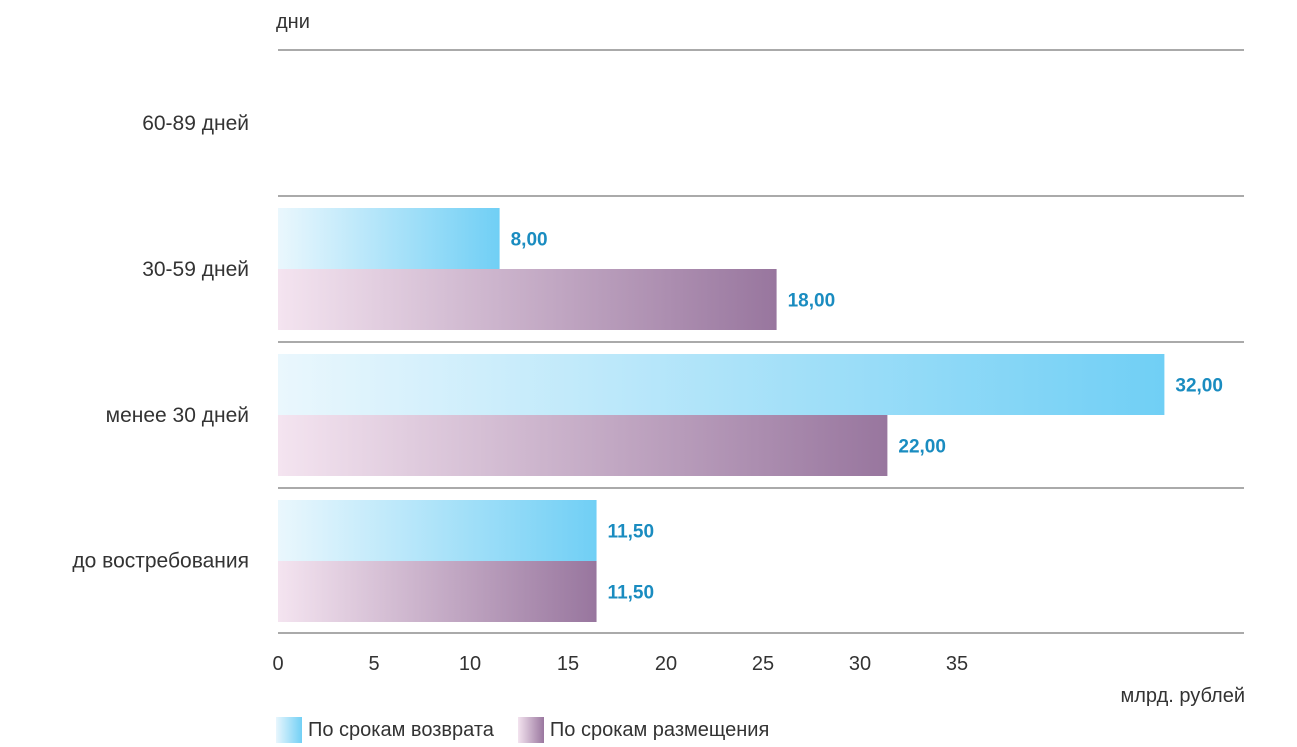 The image size is (1297, 747). I want to click on x-tick-label: 30, so click(860, 664).